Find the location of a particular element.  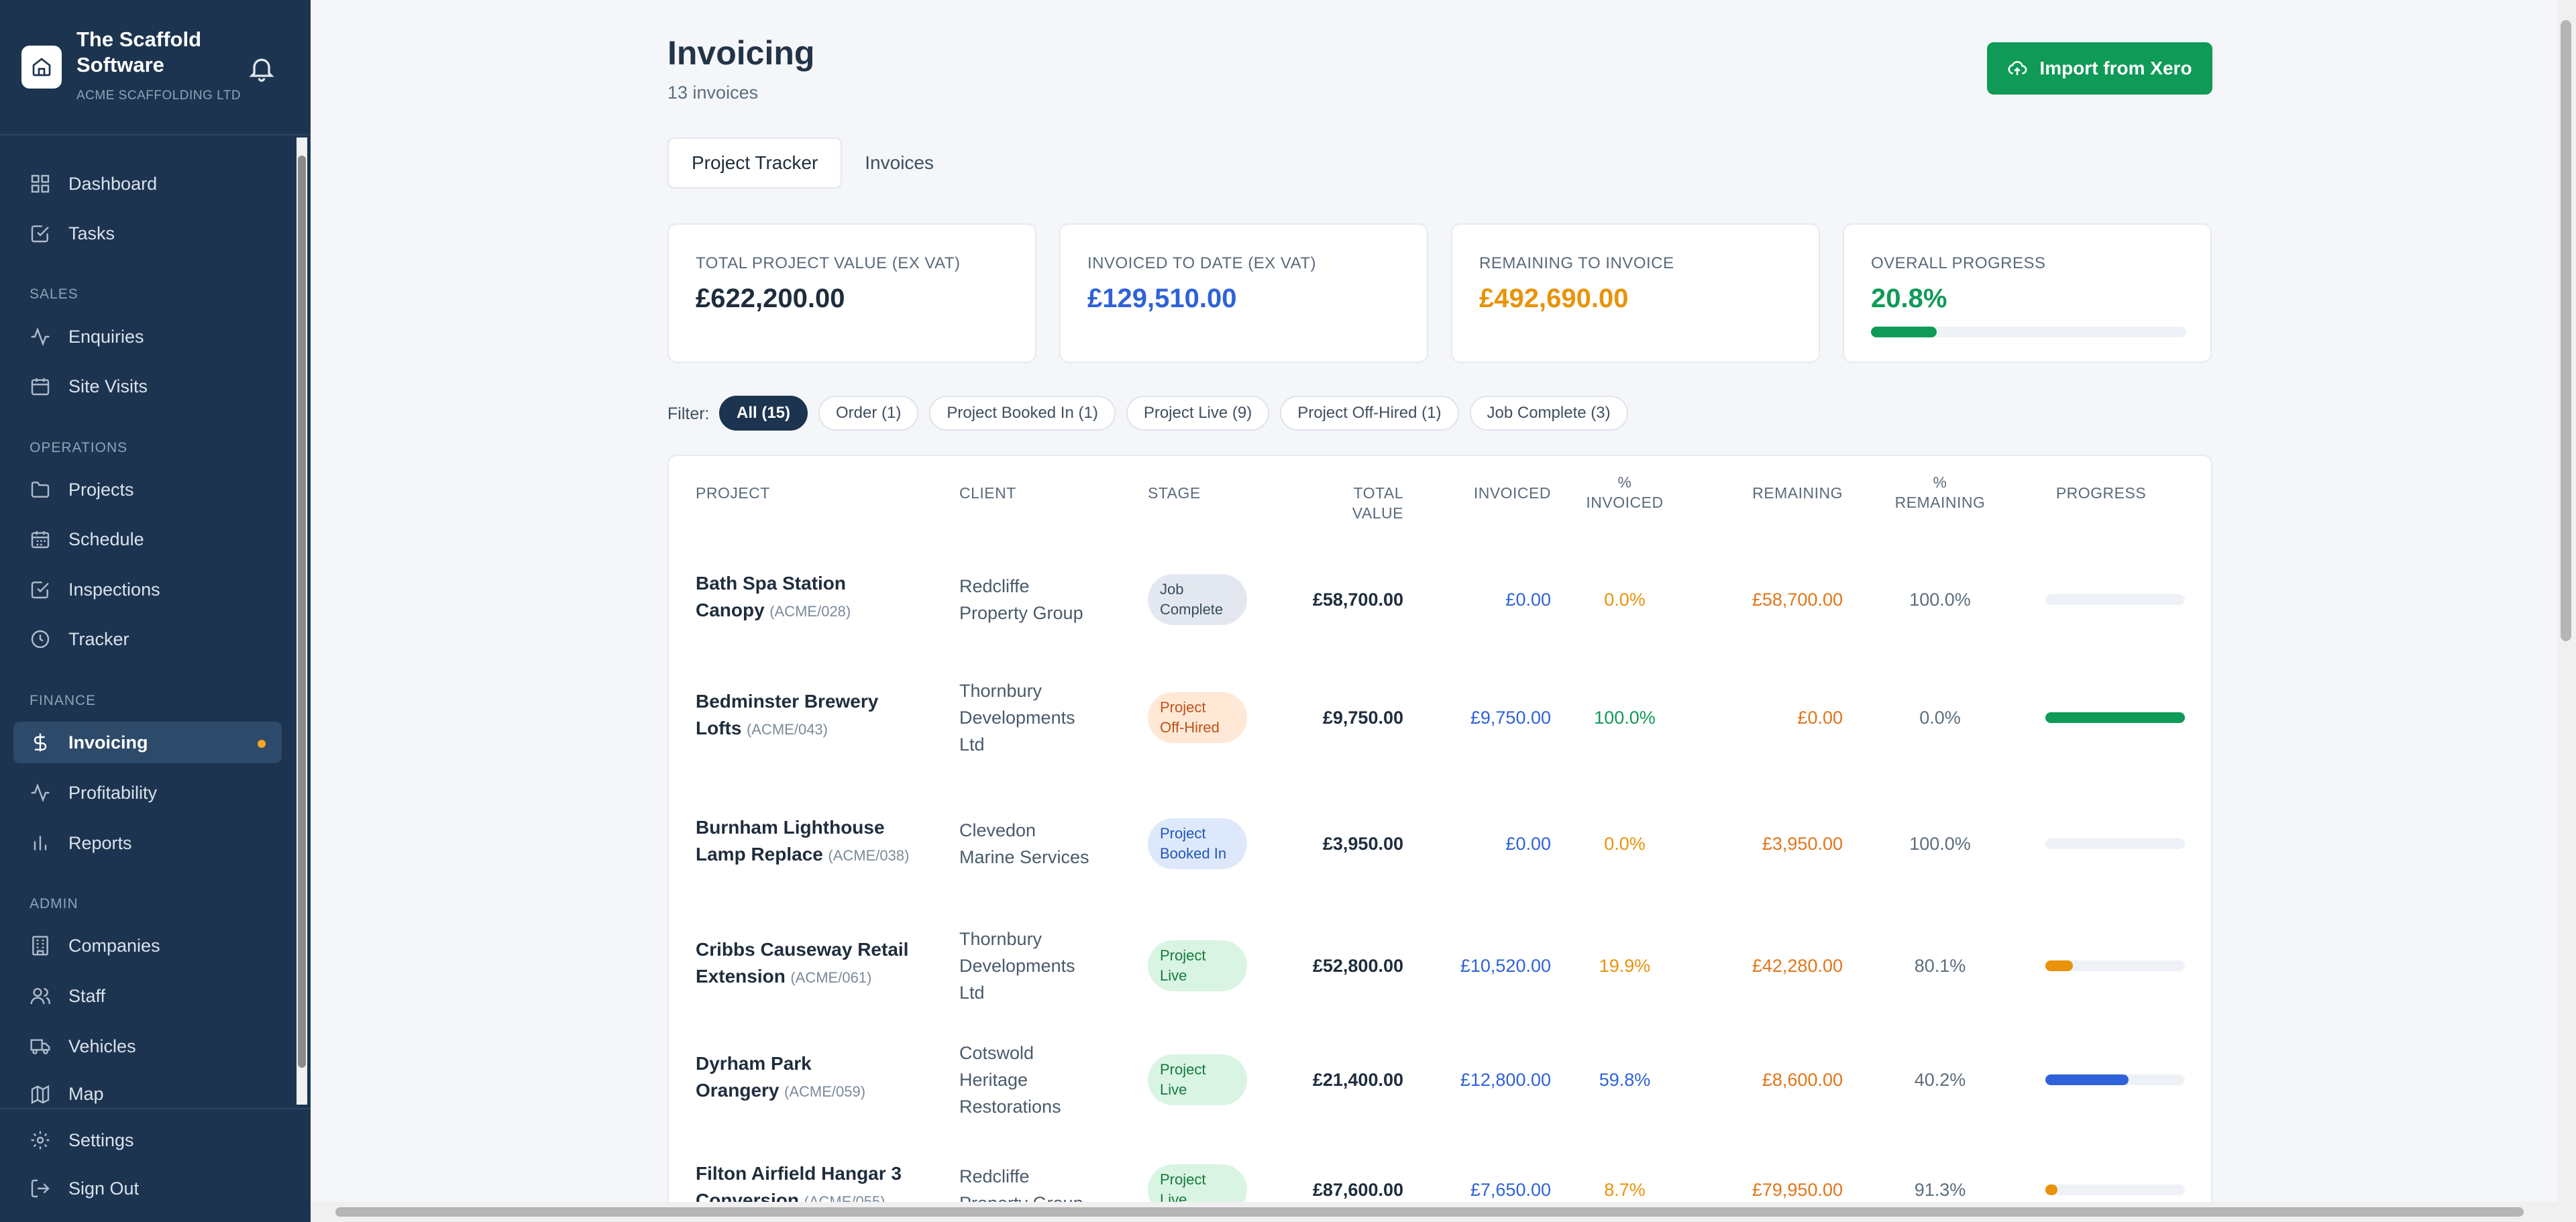

pct-remaining: 91.3% is located at coordinates (1940, 1190).